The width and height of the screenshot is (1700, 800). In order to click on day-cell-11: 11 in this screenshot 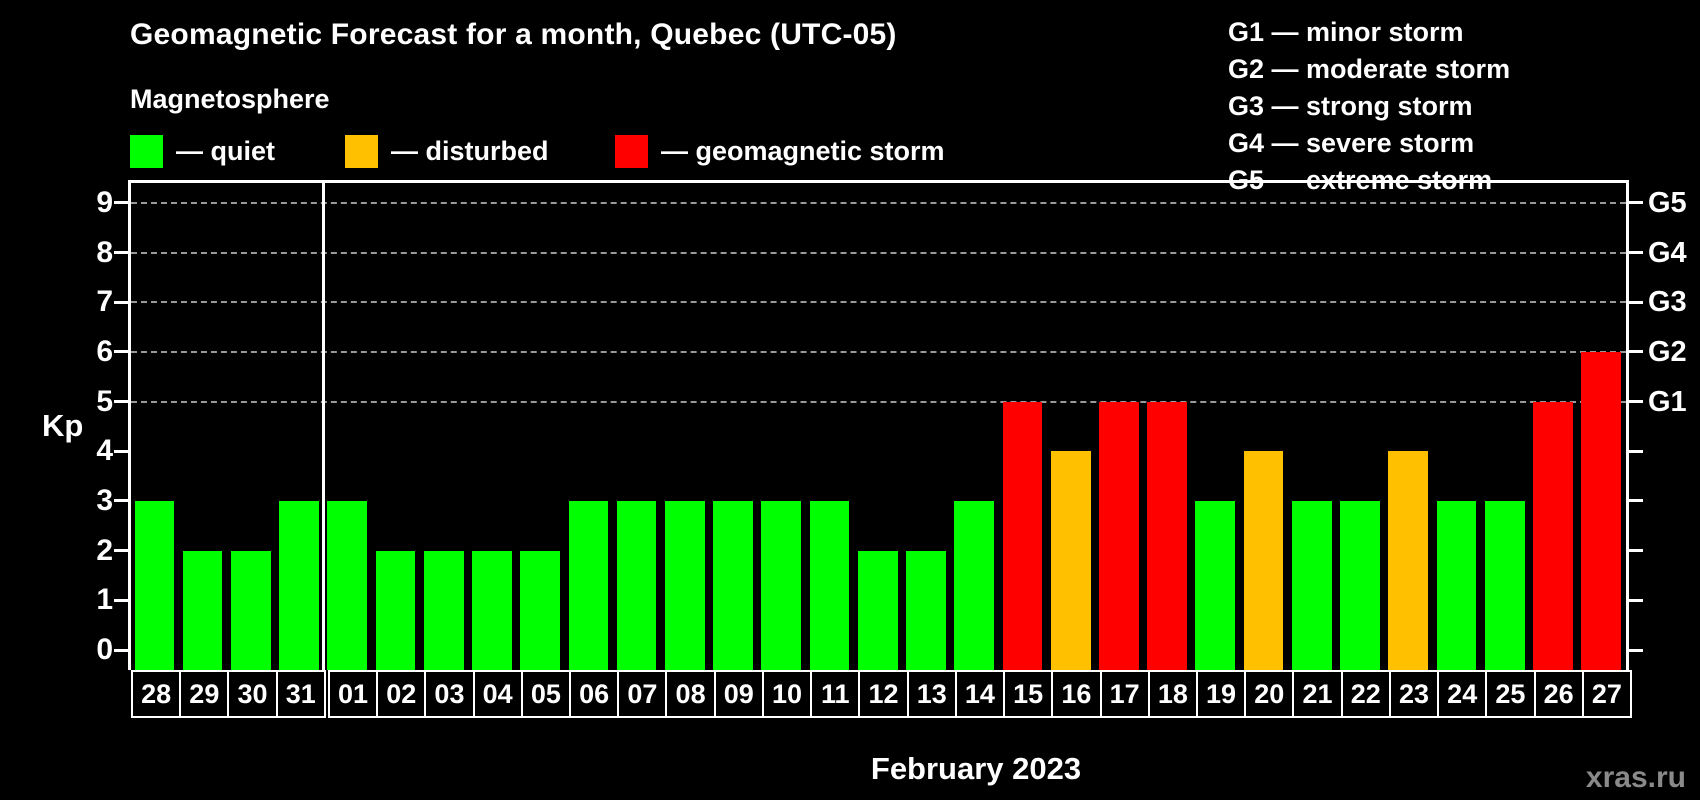, I will do `click(835, 694)`.